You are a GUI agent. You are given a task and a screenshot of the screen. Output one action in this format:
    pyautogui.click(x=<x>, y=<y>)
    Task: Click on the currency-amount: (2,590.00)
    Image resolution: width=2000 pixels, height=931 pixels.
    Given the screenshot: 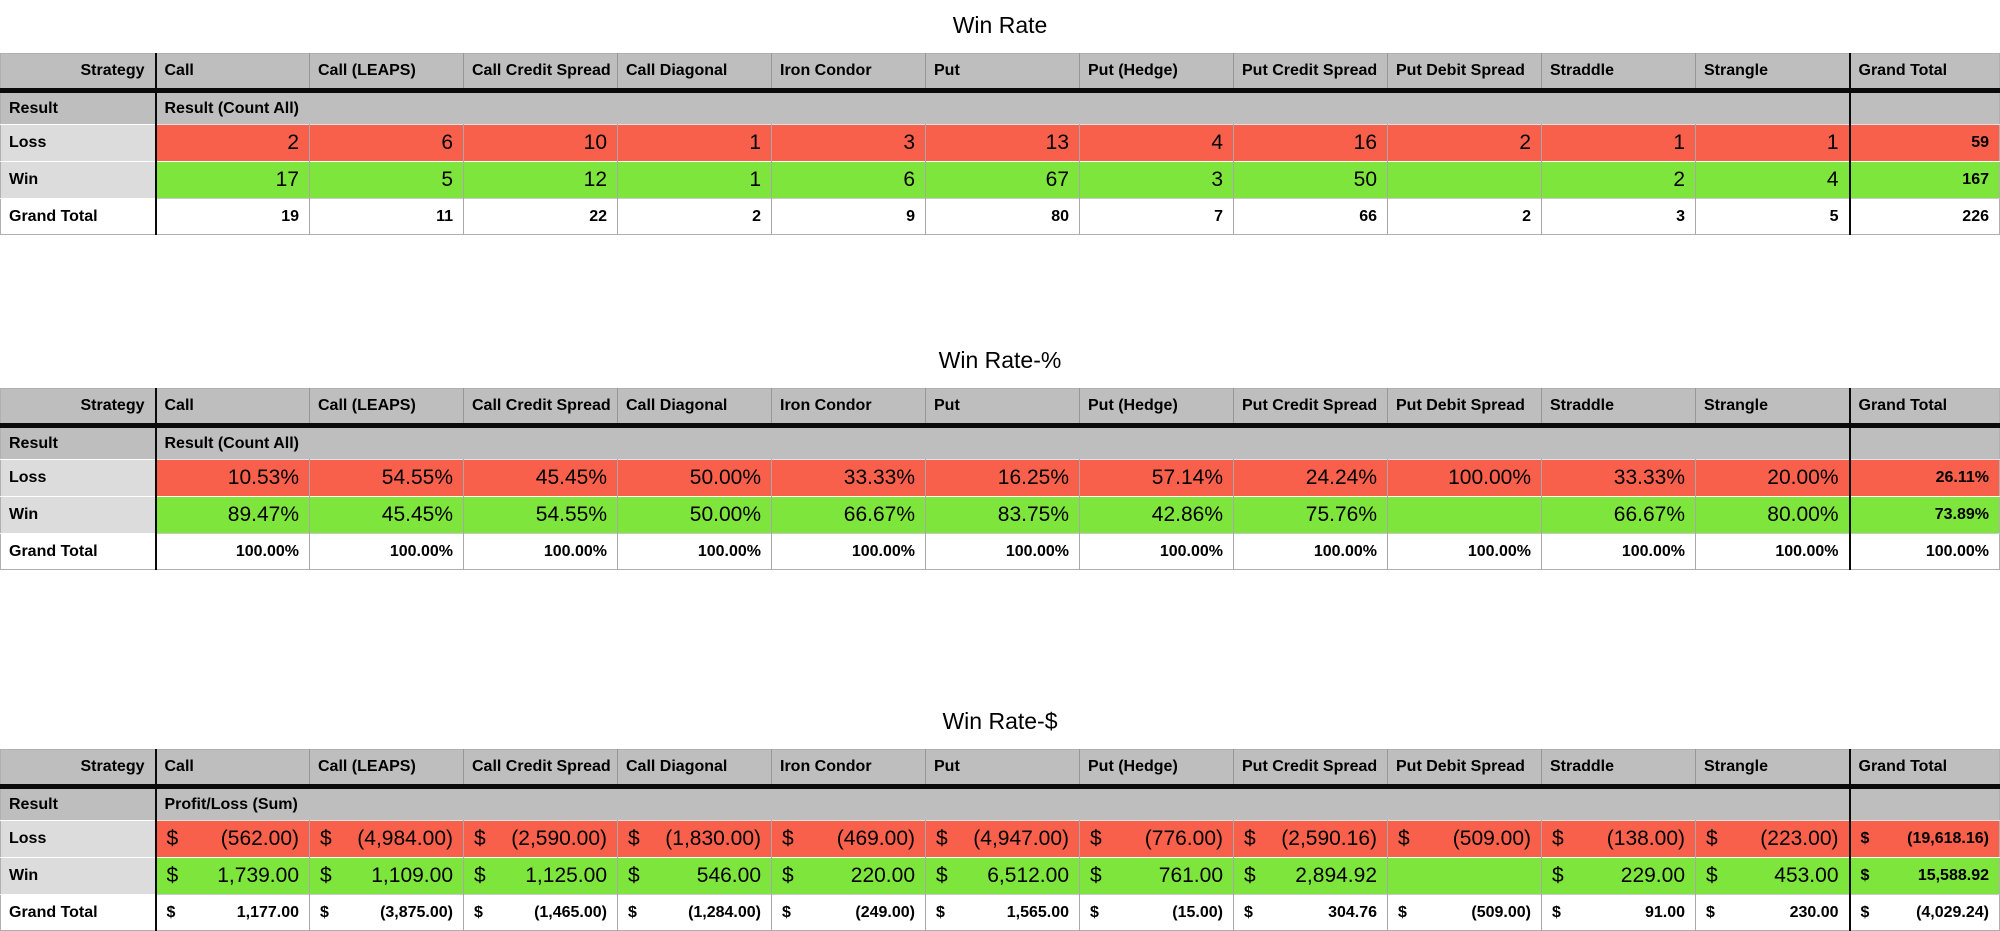 What is the action you would take?
    pyautogui.click(x=559, y=838)
    